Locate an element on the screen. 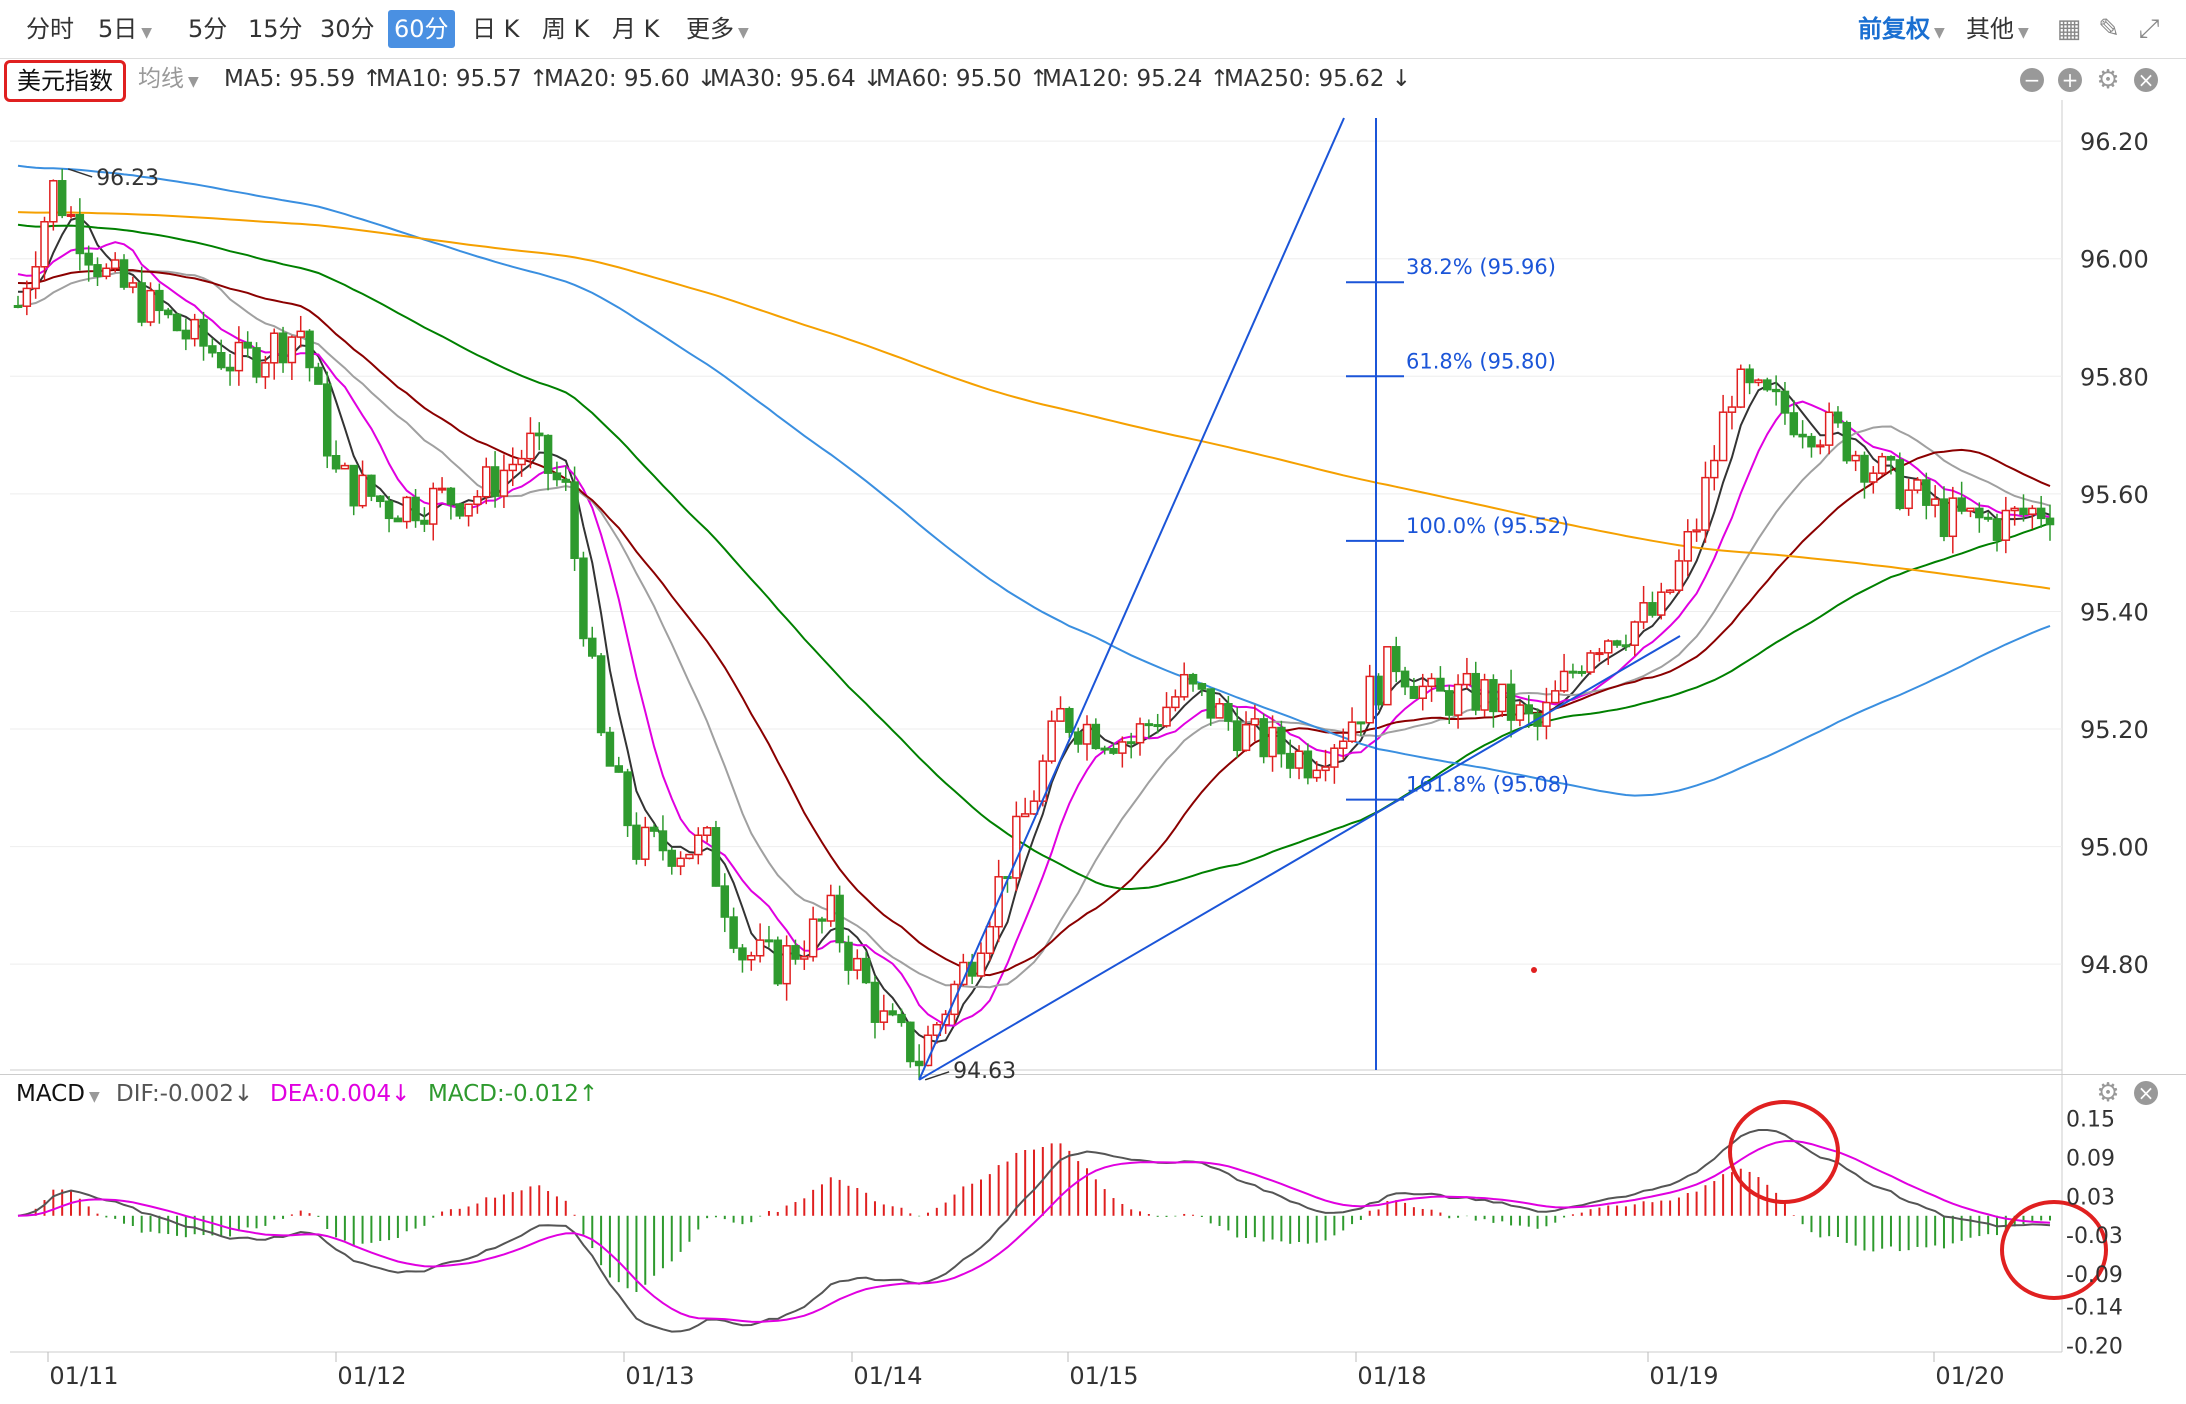 The image size is (2186, 1404). fullscreen-icon: ⤢ is located at coordinates (2149, 29).